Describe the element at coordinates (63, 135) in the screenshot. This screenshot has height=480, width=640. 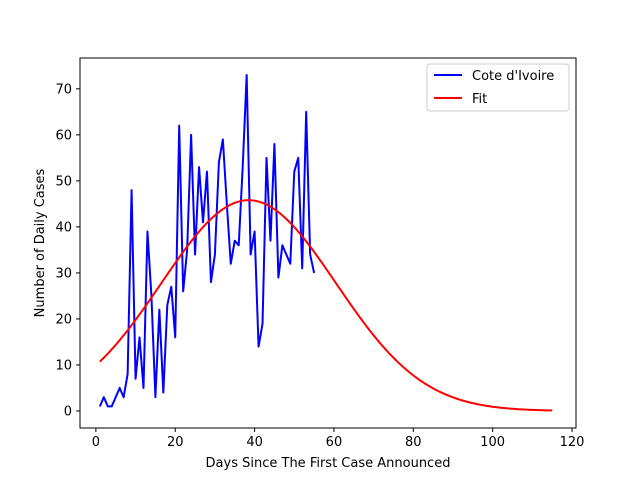
I see `y-tick-label: 60` at that location.